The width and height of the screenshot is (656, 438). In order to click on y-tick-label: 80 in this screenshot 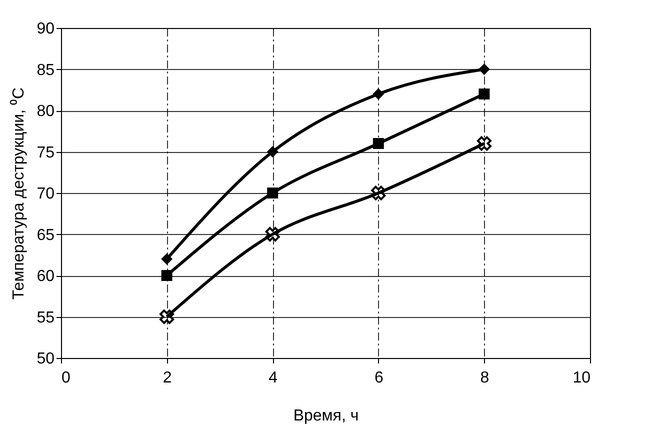, I will do `click(45, 111)`.